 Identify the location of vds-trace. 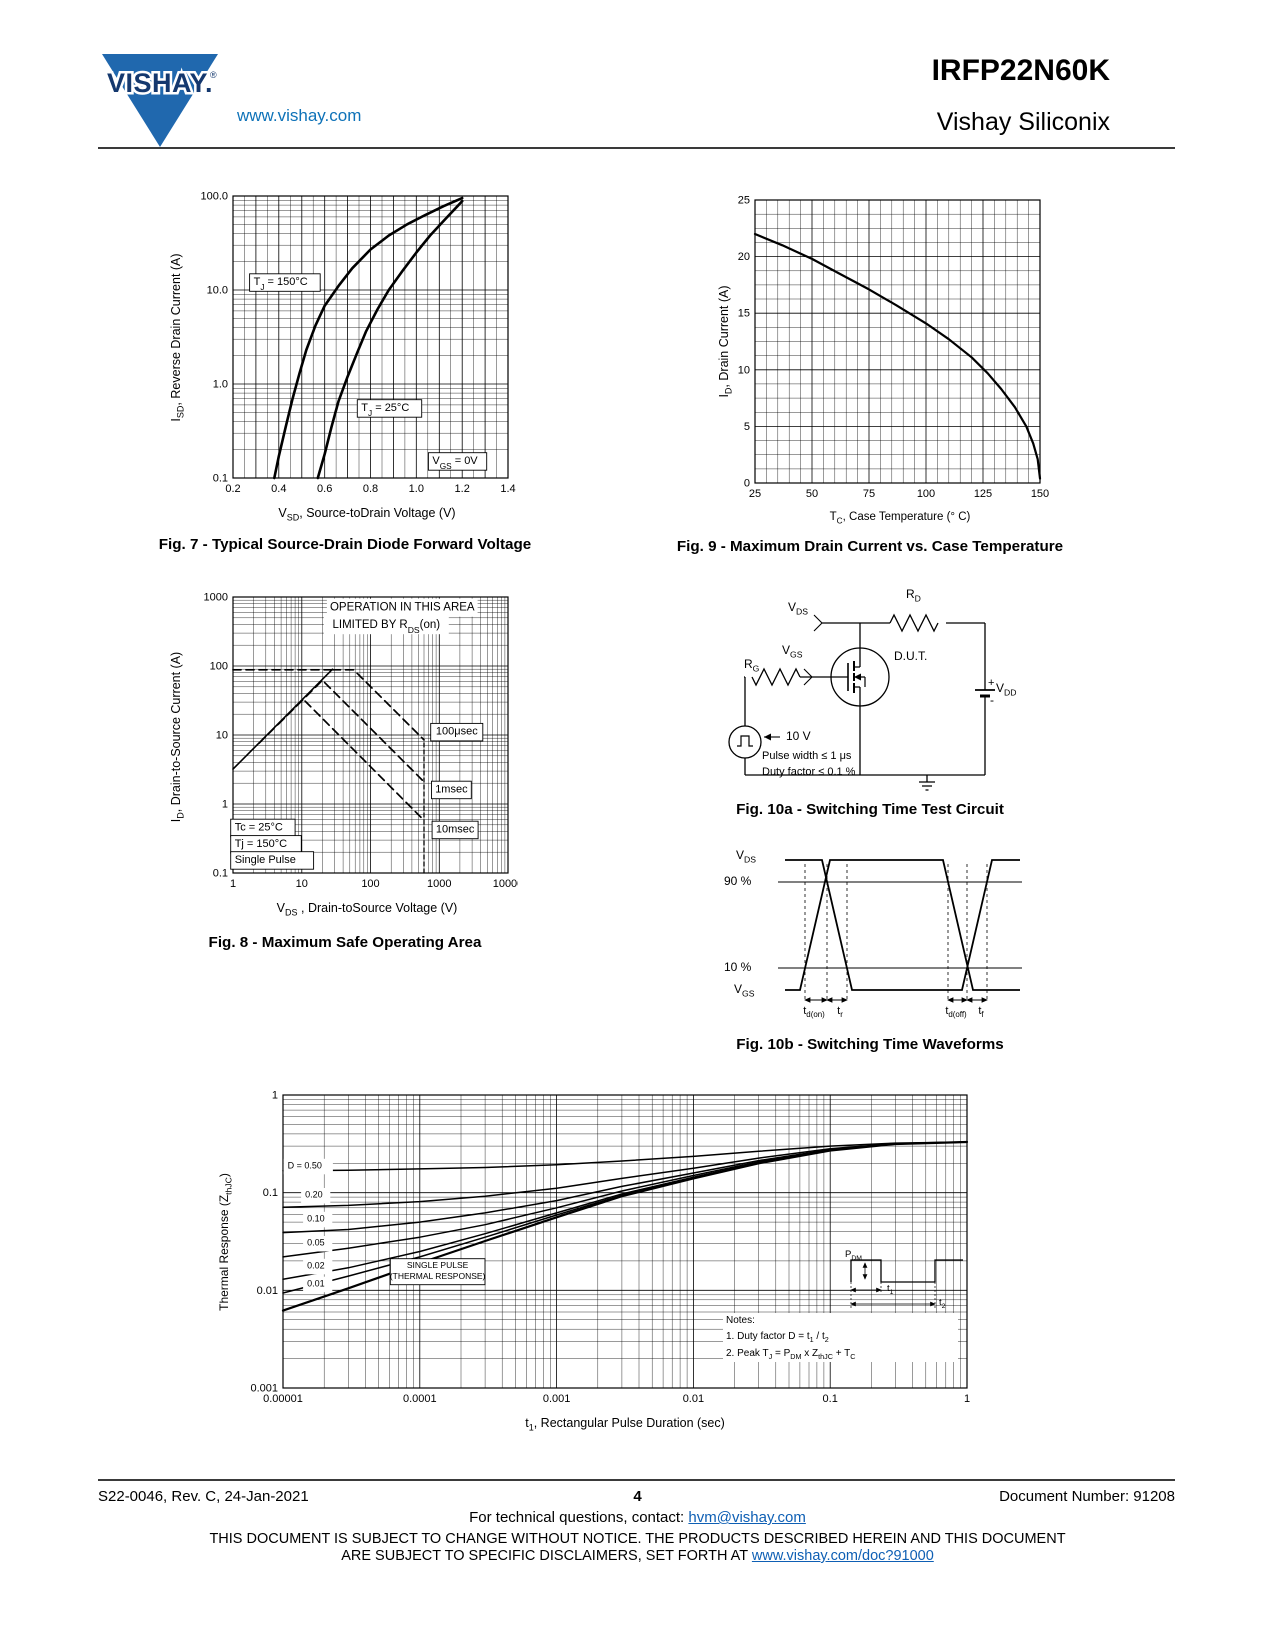
(902, 925).